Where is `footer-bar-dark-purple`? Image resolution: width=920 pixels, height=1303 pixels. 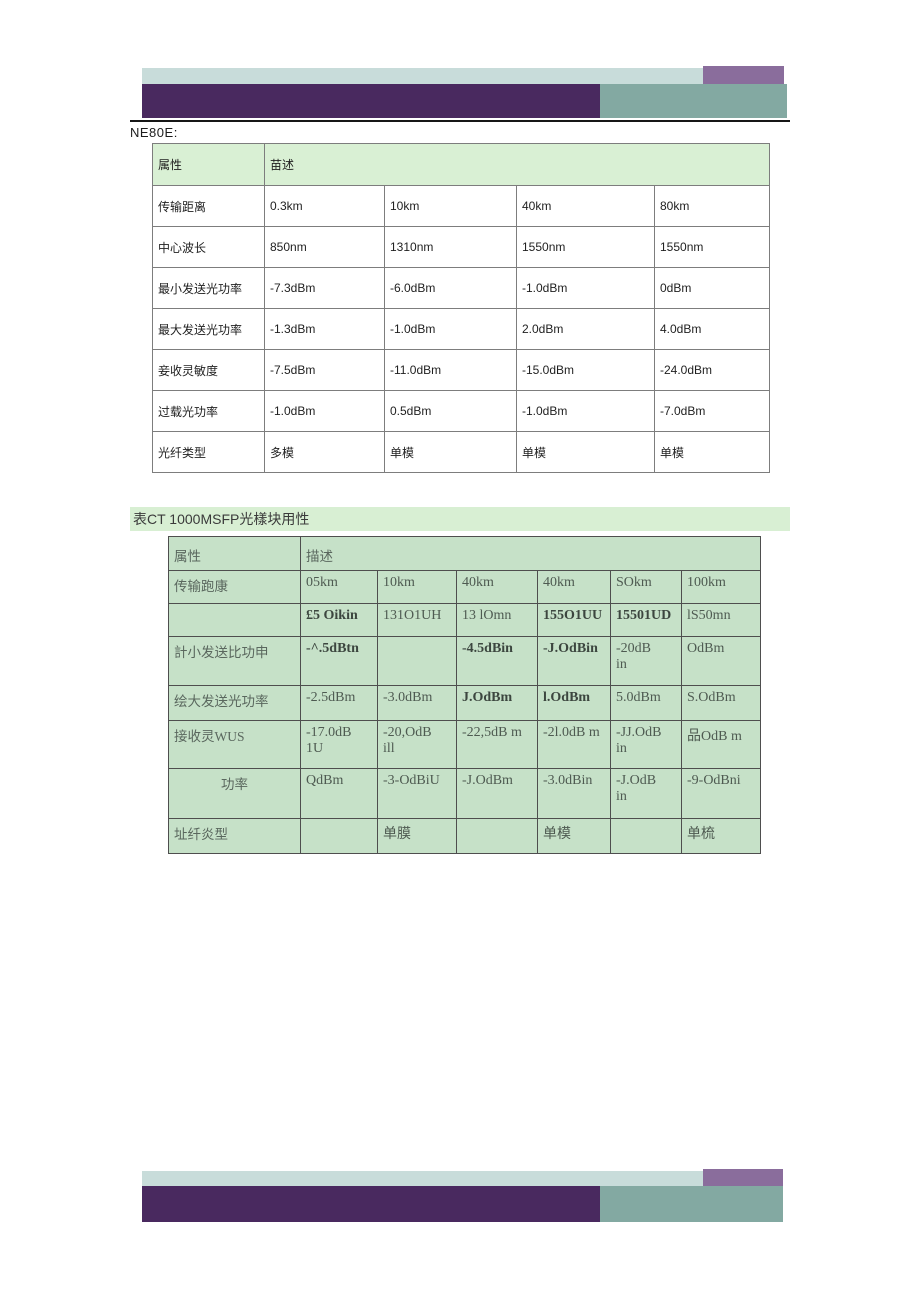 footer-bar-dark-purple is located at coordinates (371, 1204).